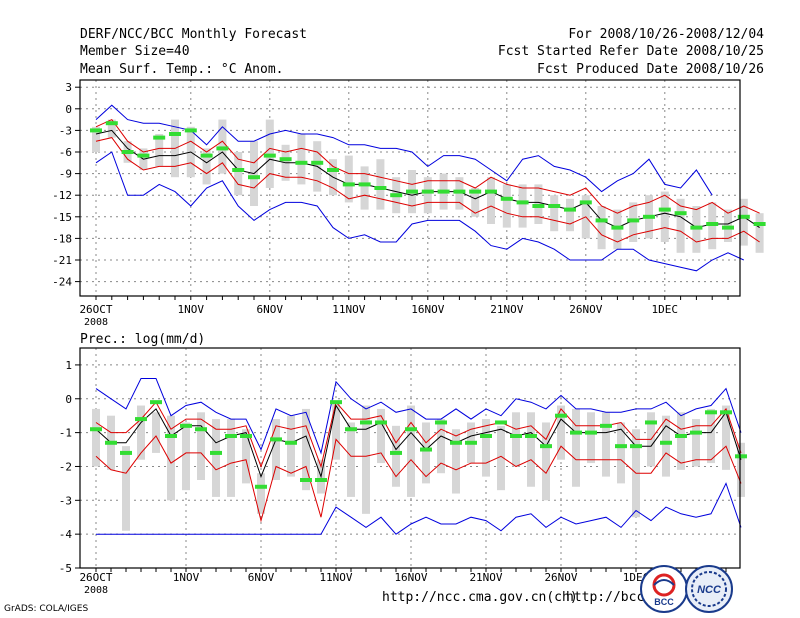 The width and height of the screenshot is (800, 618). Describe the element at coordinates (665, 309) in the screenshot. I see `temp-x-tick-label: 1DEC` at that location.